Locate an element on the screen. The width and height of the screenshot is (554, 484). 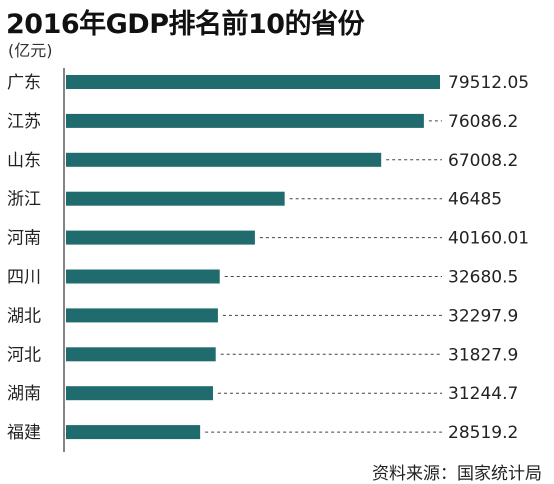
category-label: 广东 is located at coordinates (24, 83).